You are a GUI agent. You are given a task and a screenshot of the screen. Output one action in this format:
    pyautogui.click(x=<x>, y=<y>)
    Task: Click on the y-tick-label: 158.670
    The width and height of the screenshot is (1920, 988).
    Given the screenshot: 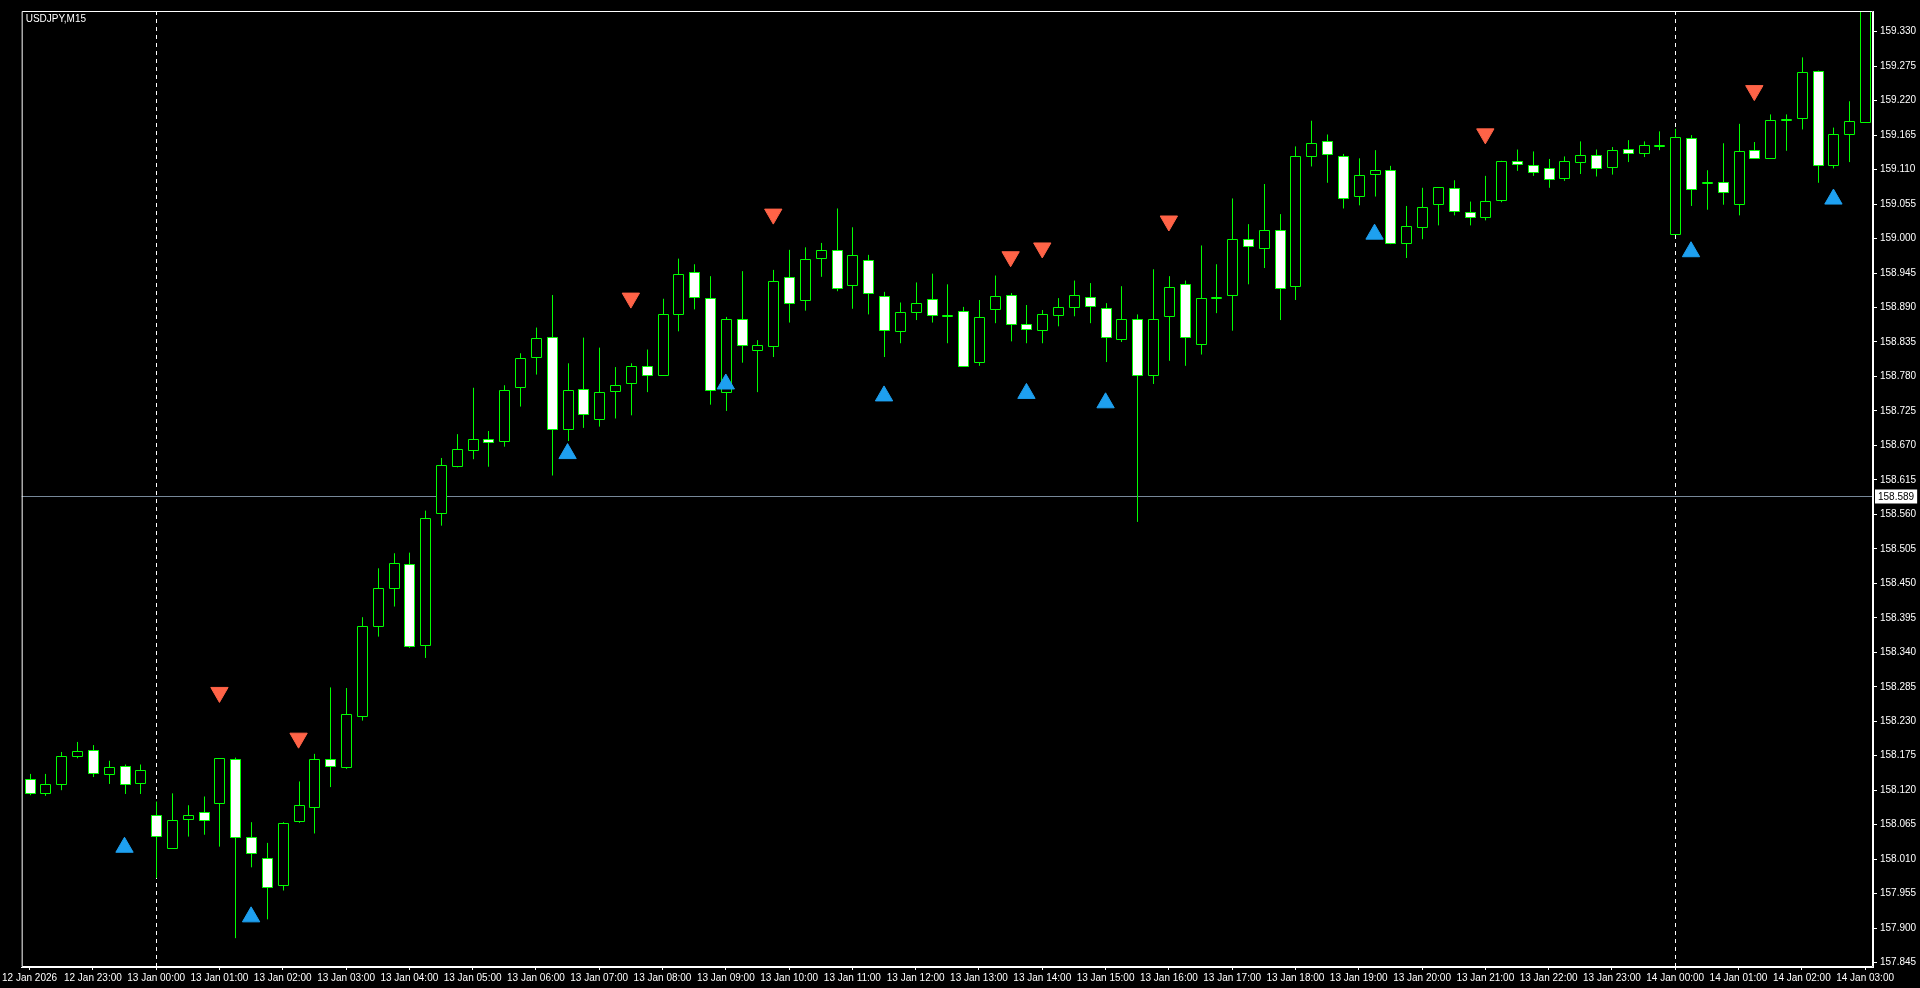 What is the action you would take?
    pyautogui.click(x=1898, y=445)
    